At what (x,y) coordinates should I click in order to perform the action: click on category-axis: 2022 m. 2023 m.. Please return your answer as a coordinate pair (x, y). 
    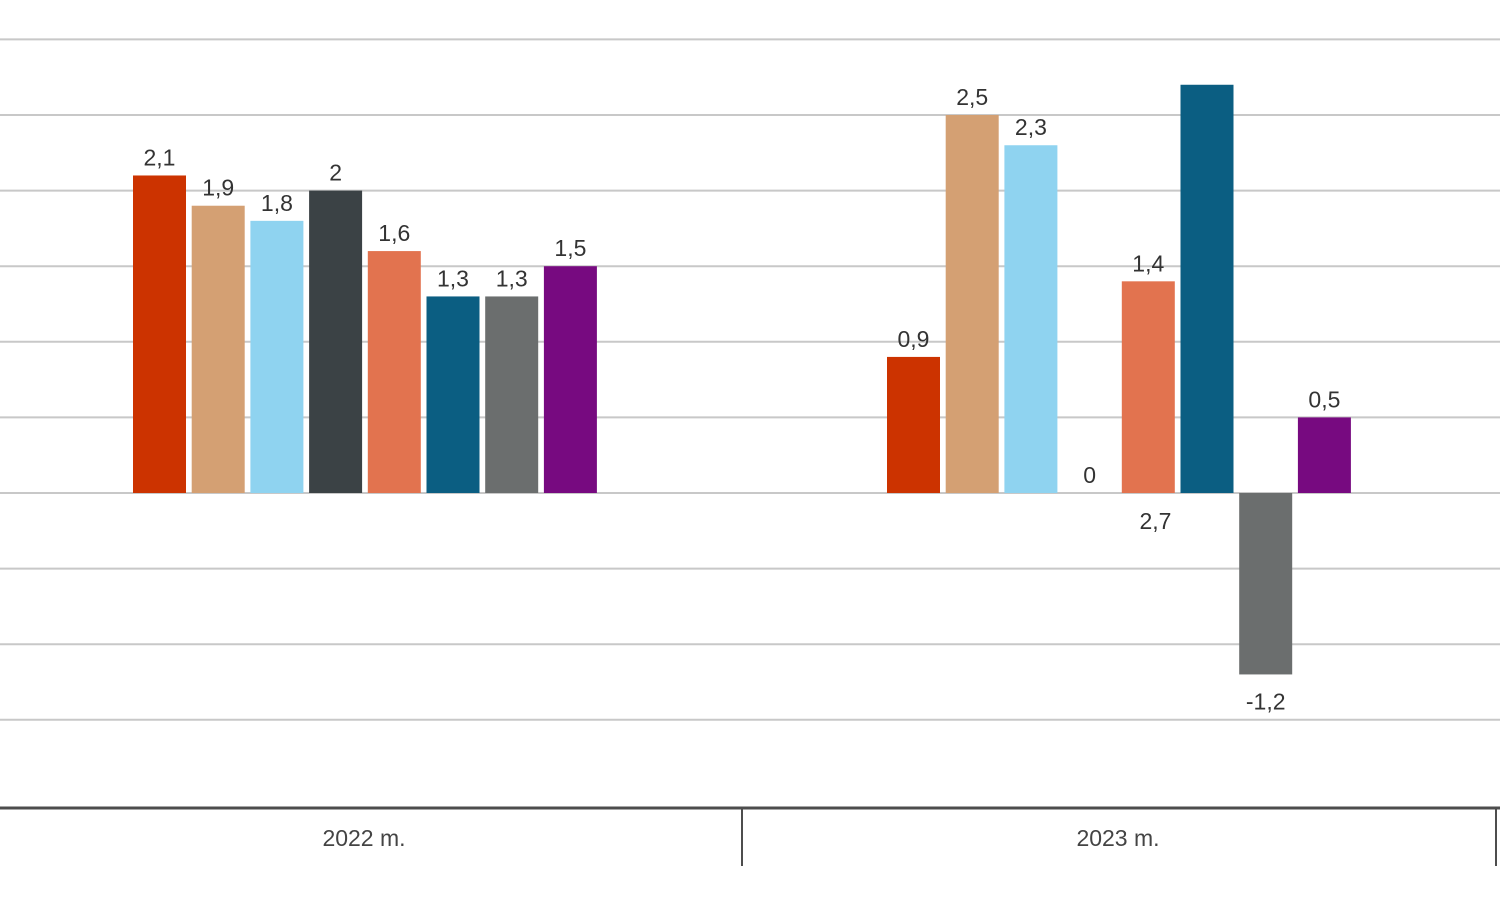
    Looking at the image, I should click on (750, 836).